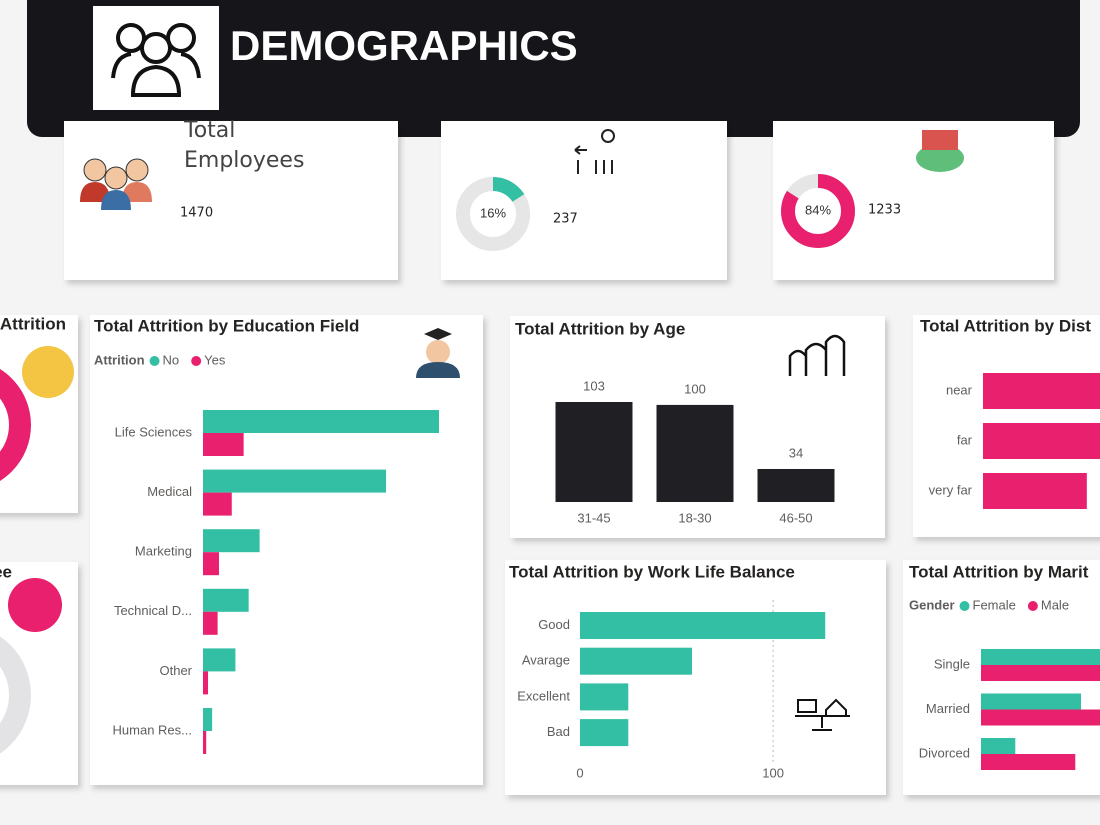 The width and height of the screenshot is (1100, 825). I want to click on donut-label: 16%, so click(493, 212).